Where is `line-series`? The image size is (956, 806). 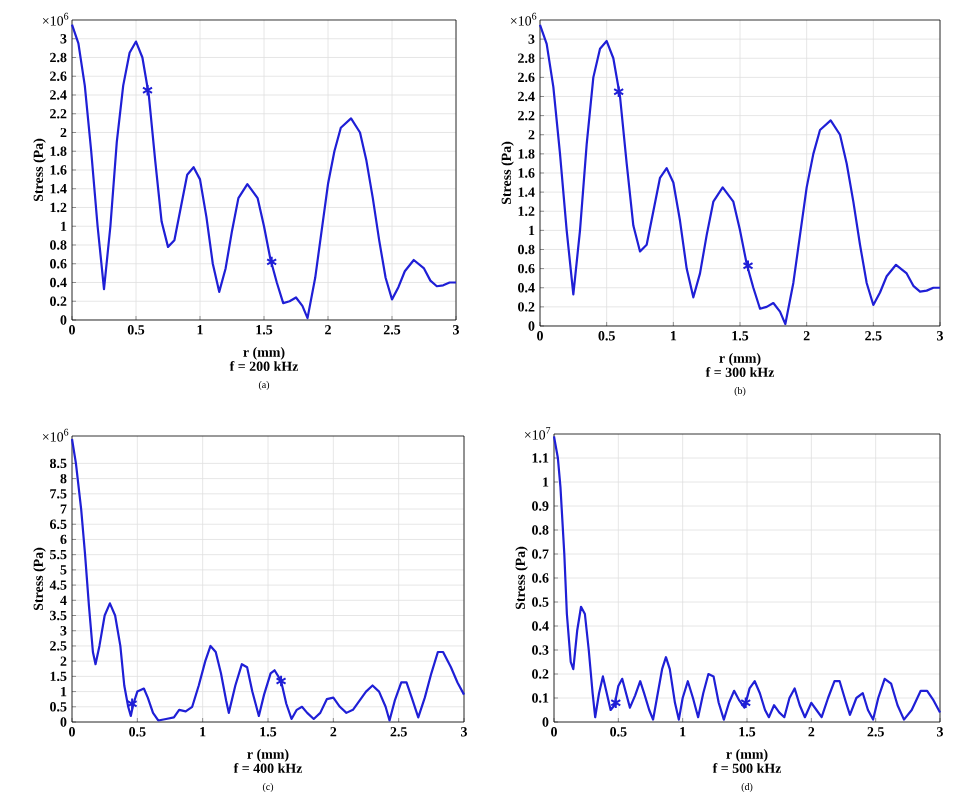
line-series is located at coordinates (747, 578).